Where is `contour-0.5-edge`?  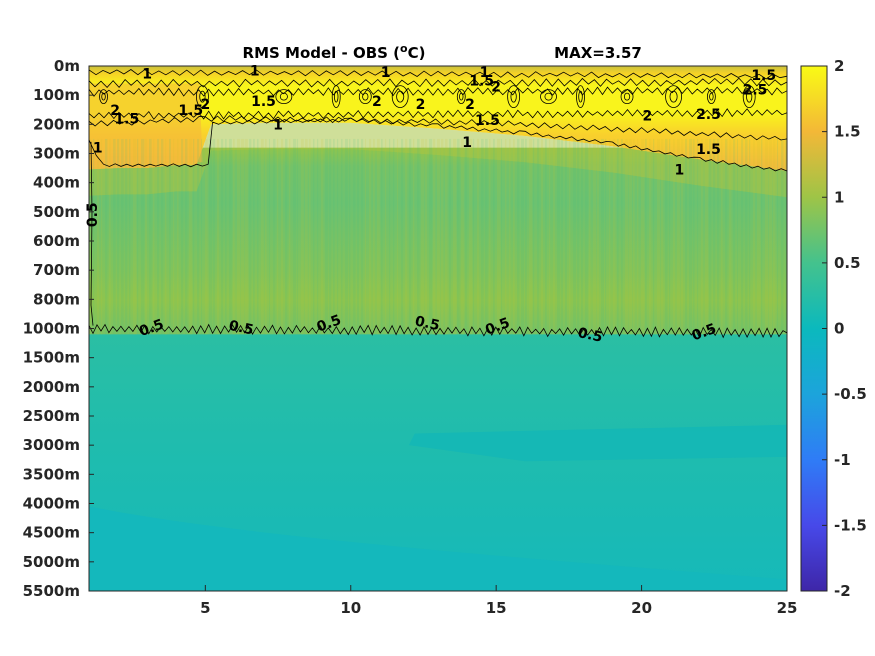 contour-0.5-edge is located at coordinates (92, 233).